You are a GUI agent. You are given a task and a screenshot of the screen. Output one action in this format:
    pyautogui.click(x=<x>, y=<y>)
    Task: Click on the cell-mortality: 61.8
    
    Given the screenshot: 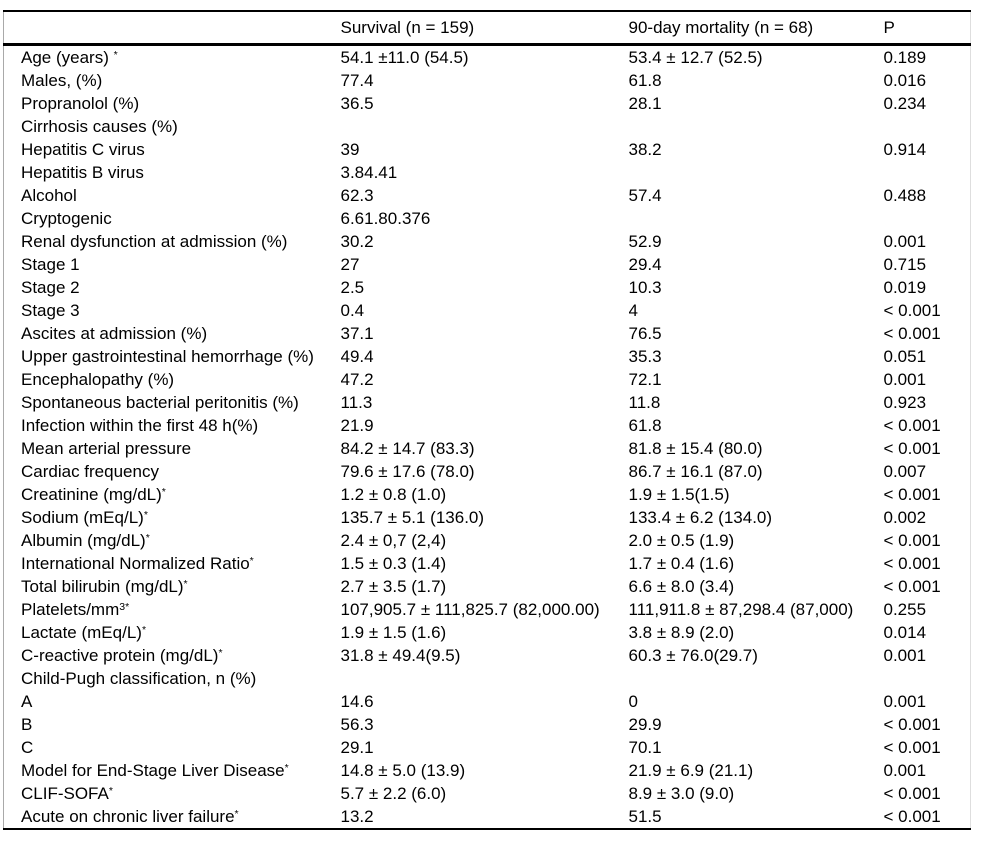 What is the action you would take?
    pyautogui.click(x=645, y=425)
    